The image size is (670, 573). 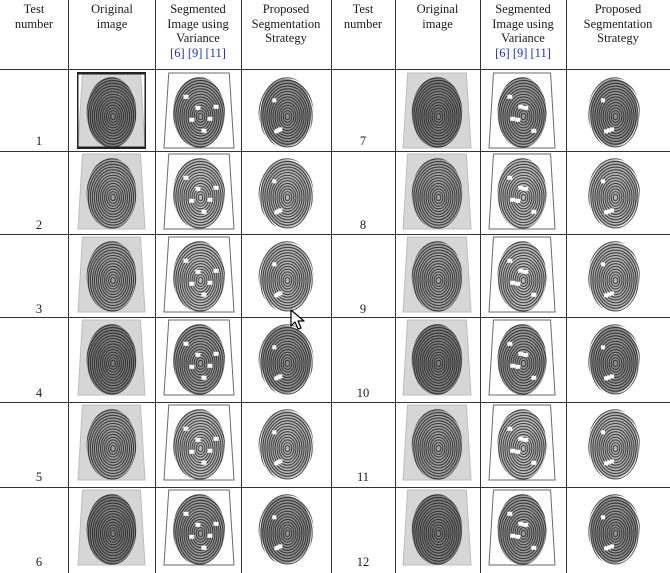 I want to click on mouse-pointer-icon, so click(x=298, y=322).